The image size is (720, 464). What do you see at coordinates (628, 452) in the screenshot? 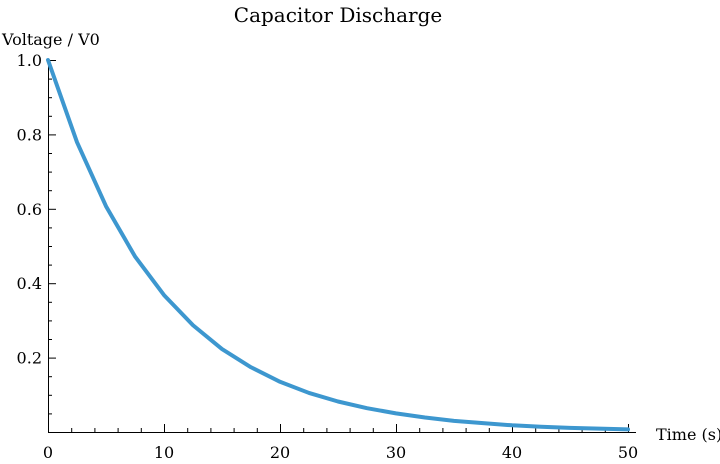
I see `x-tick-label: 50` at bounding box center [628, 452].